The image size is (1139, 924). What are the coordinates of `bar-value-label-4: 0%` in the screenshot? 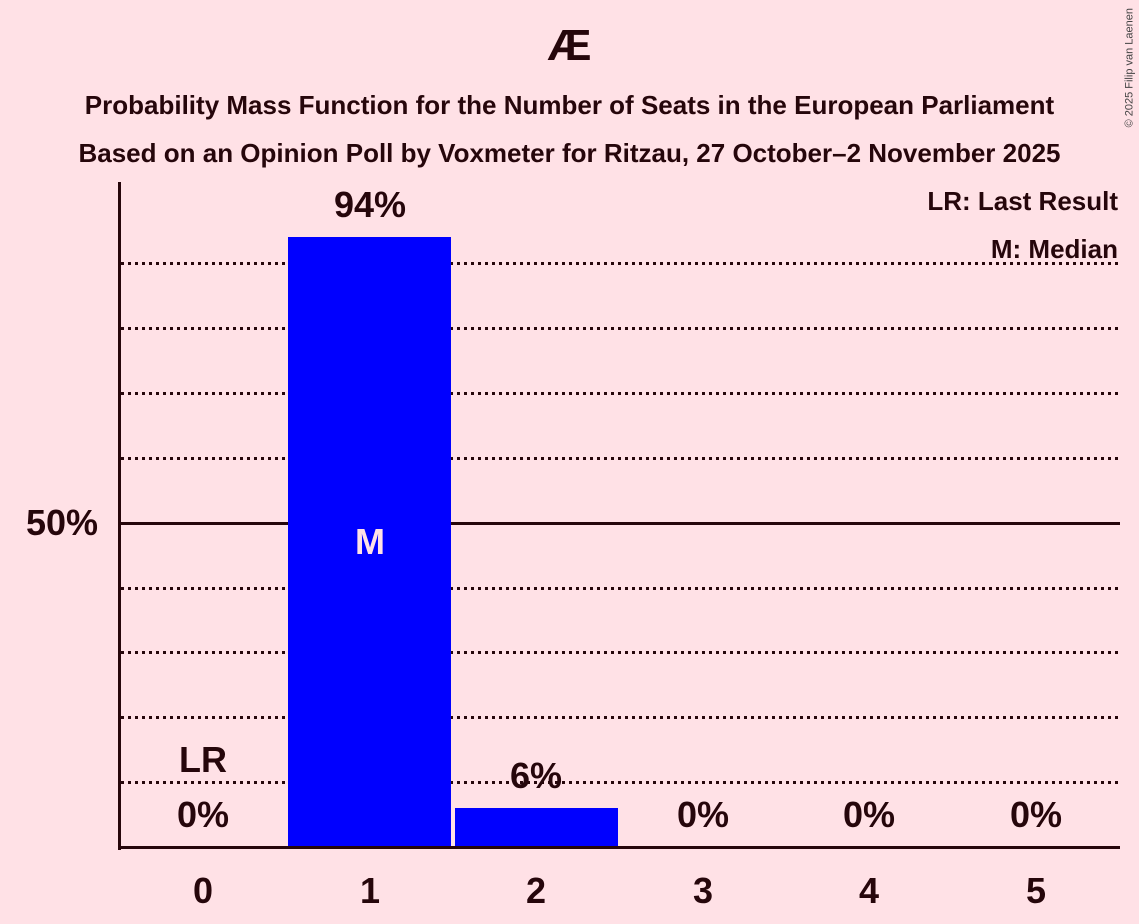 It's located at (869, 814).